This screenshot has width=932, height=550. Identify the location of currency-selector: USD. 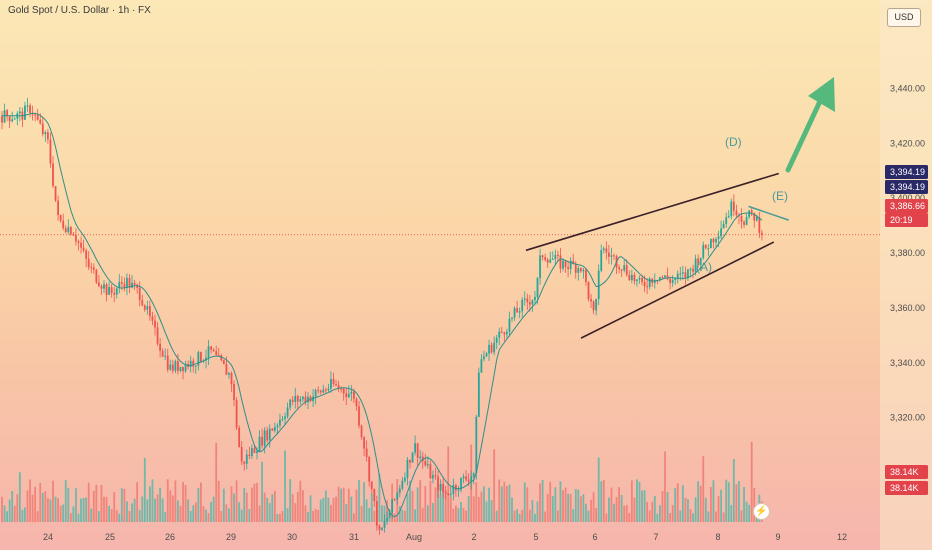
(904, 17).